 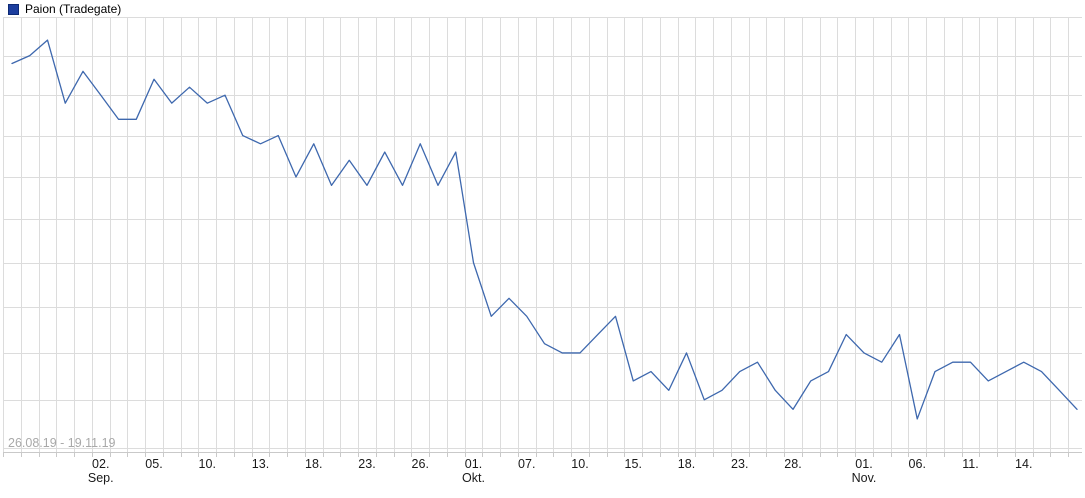 I want to click on legend: Paion (Tradegate), so click(x=64, y=9).